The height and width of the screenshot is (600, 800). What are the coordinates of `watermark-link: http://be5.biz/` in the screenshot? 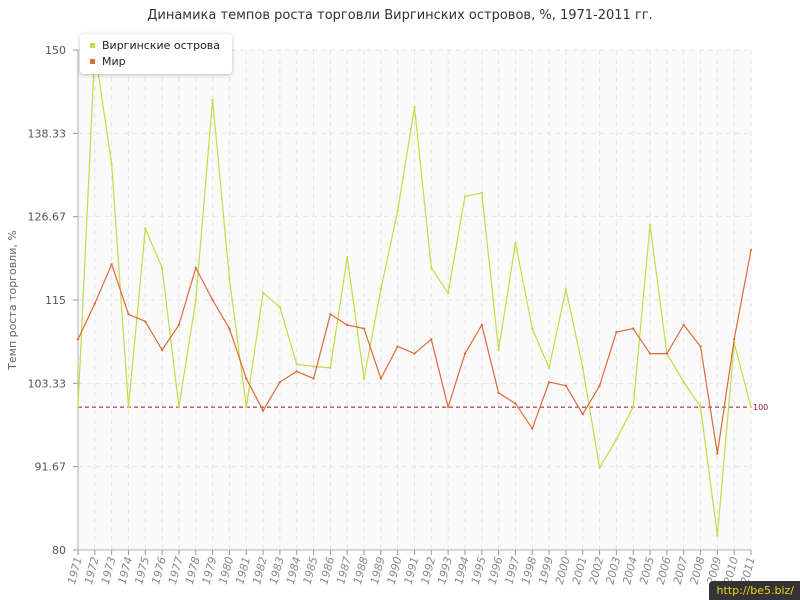 It's located at (754, 590).